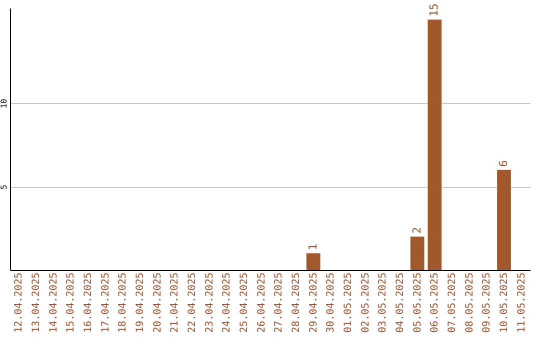 This screenshot has height=340, width=540. What do you see at coordinates (400, 302) in the screenshot?
I see `x-tick-label: 04.05.2025` at bounding box center [400, 302].